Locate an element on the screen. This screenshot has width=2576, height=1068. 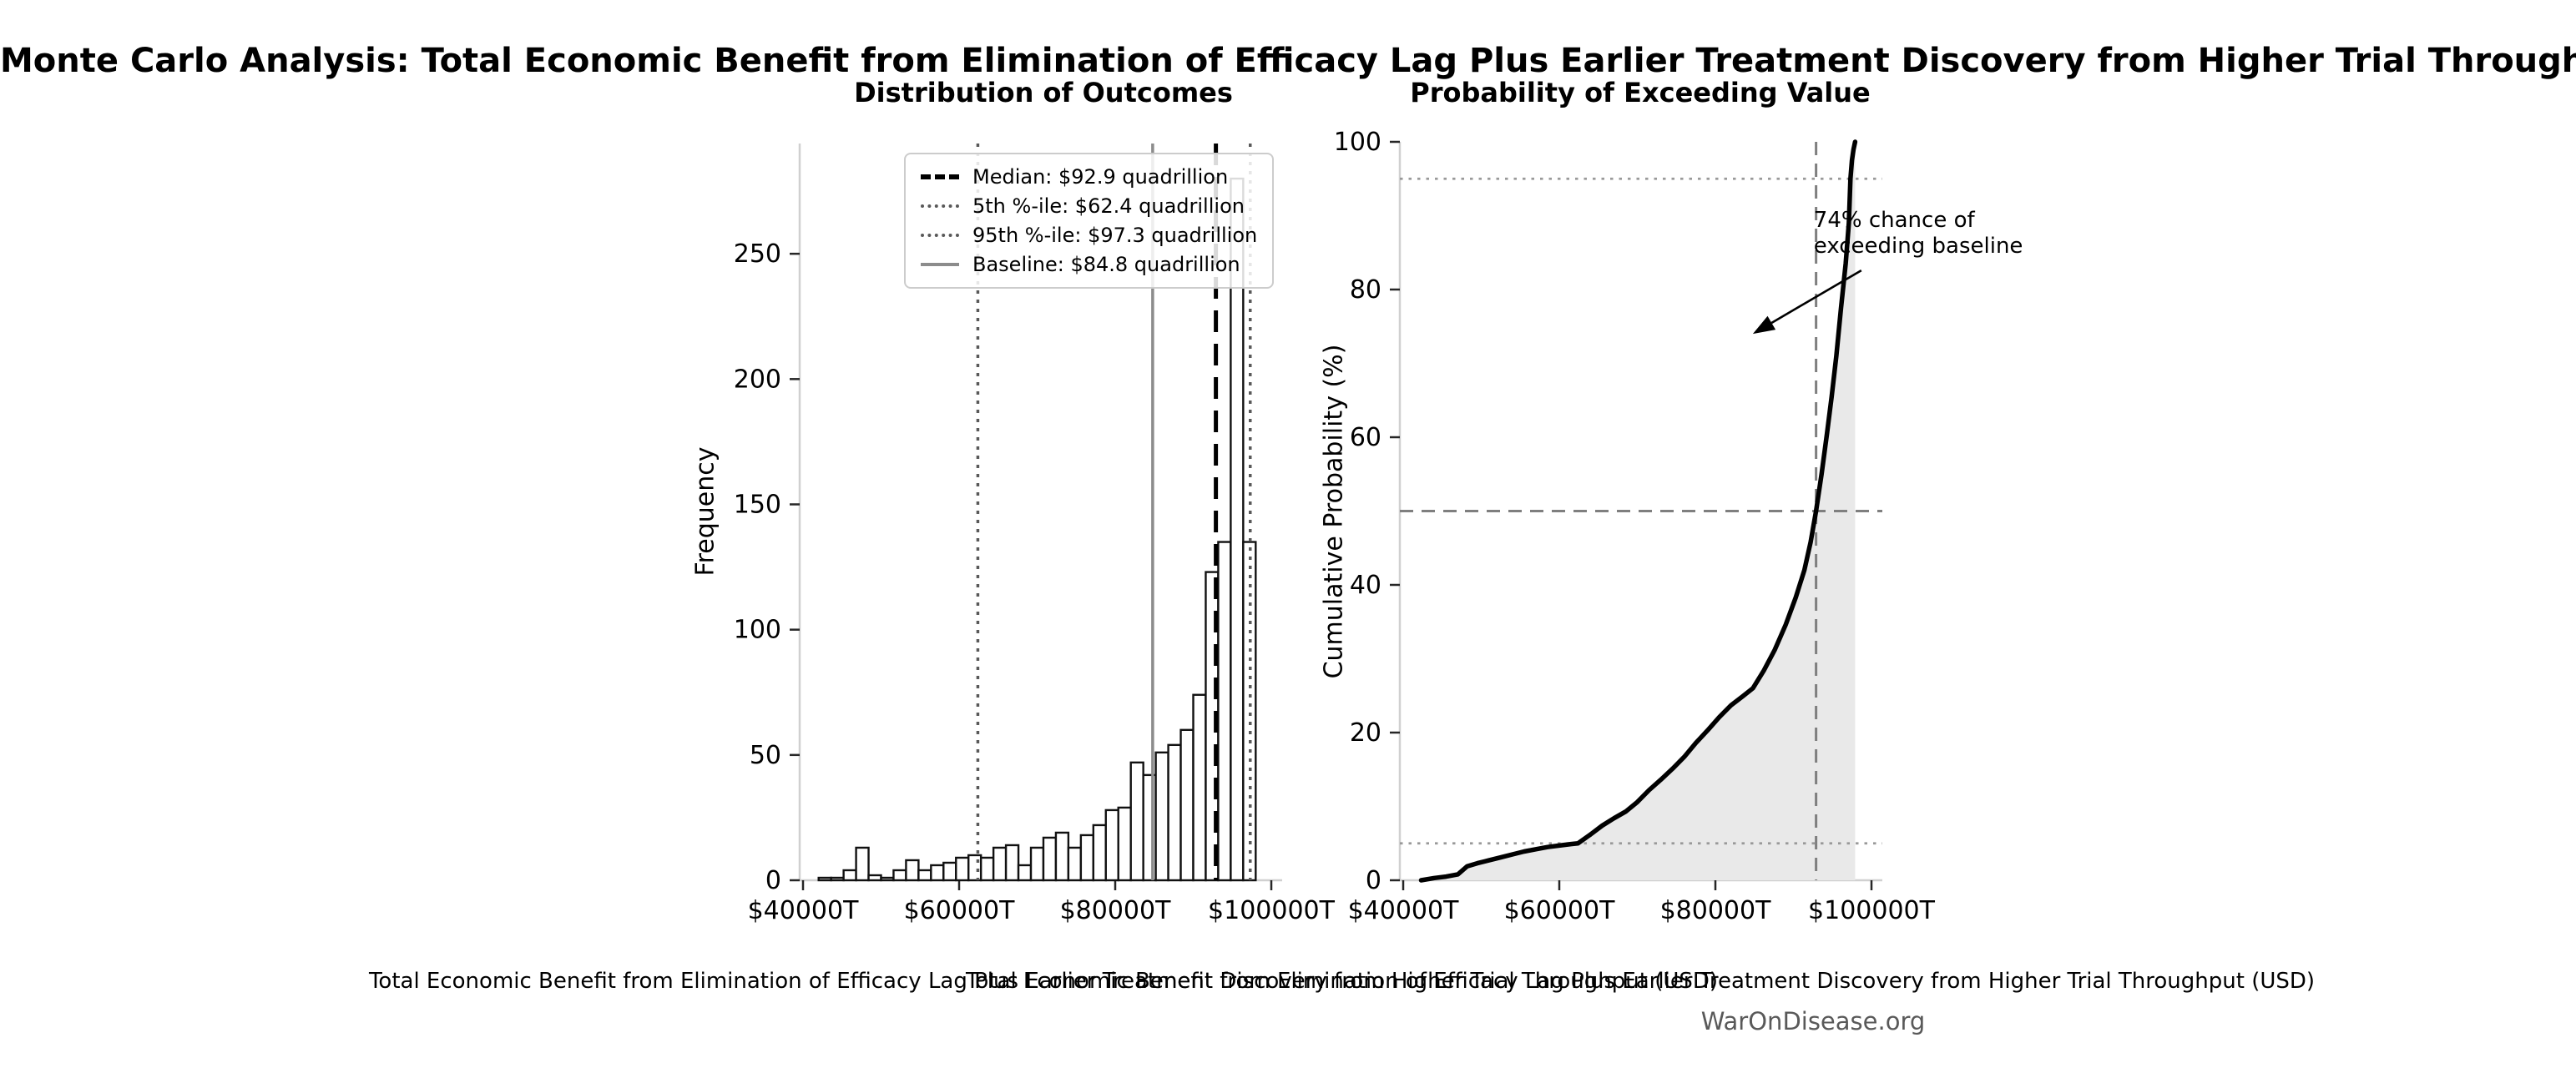
legend-line-sample-solid is located at coordinates (940, 264).